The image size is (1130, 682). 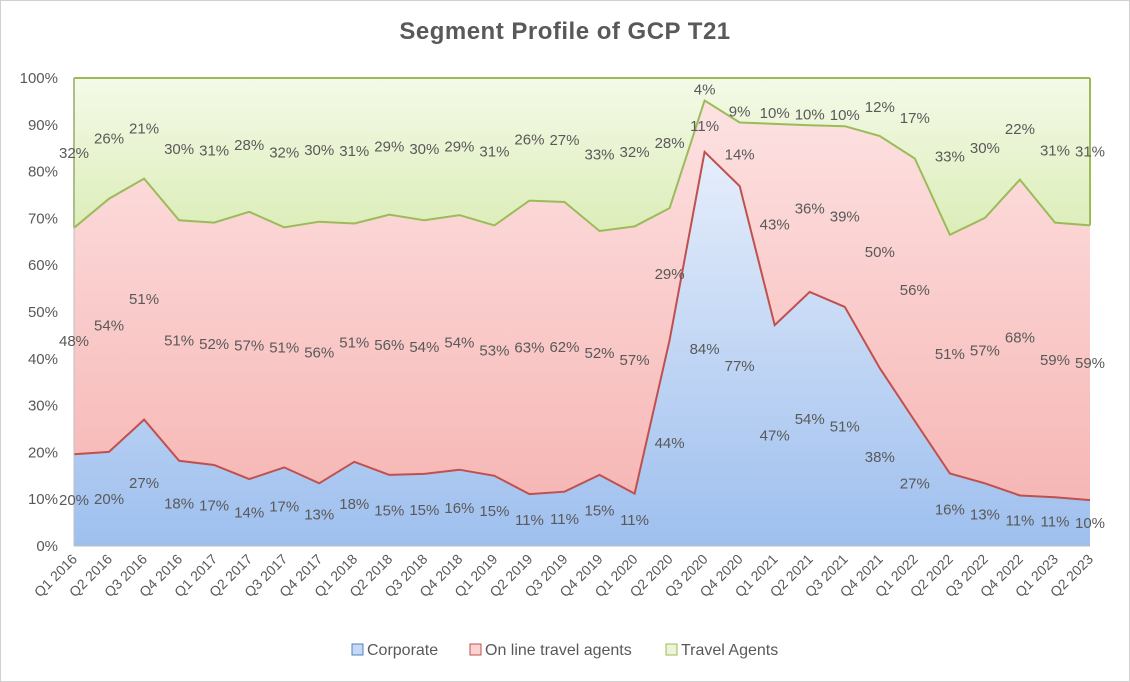 What do you see at coordinates (43, 499) in the screenshot?
I see `y-tick-label: 10%` at bounding box center [43, 499].